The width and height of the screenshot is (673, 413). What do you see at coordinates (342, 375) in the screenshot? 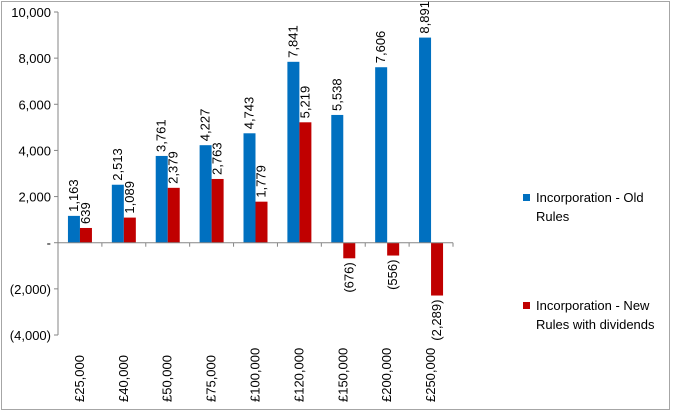
I see `x-tick-label: £150,000` at bounding box center [342, 375].